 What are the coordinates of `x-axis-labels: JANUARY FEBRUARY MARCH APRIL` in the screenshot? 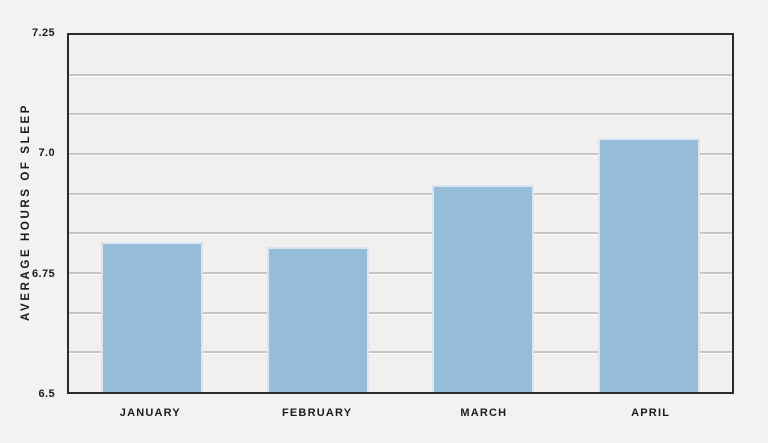 It's located at (400, 410).